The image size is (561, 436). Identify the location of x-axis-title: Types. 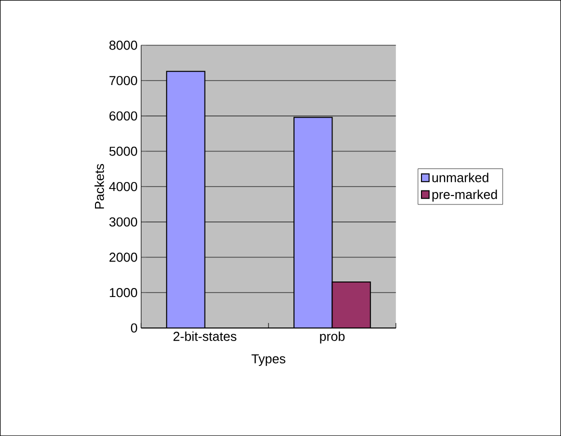
(269, 360).